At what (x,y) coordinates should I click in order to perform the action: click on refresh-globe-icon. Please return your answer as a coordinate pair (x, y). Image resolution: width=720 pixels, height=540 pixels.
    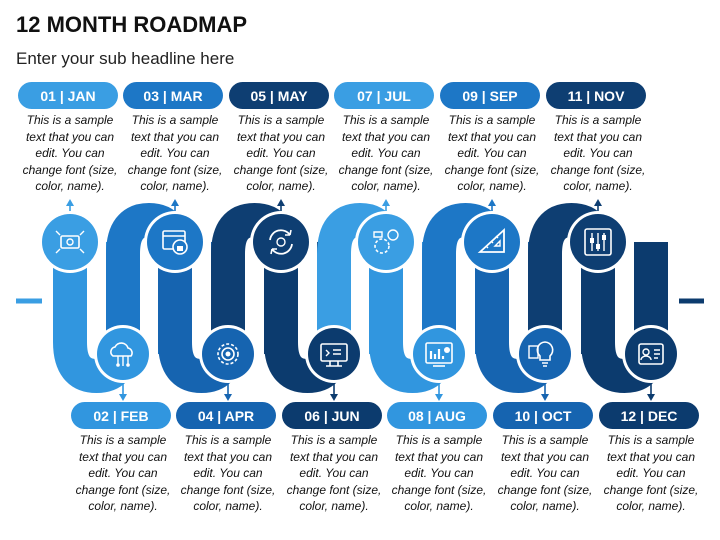
    Looking at the image, I should click on (281, 242).